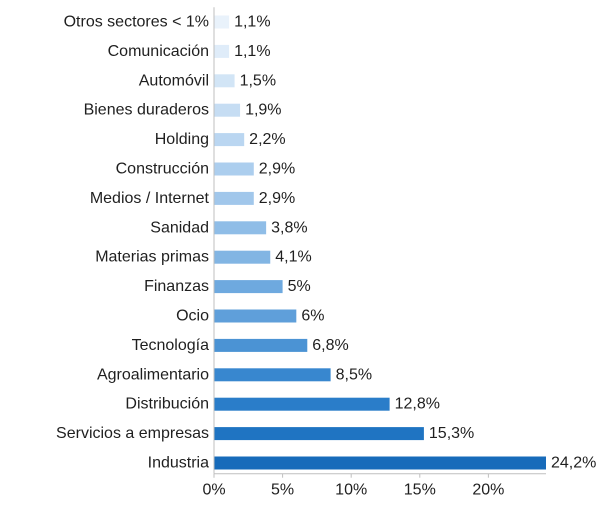 The image size is (613, 511). Describe the element at coordinates (153, 374) in the screenshot. I see `category-label-agroalimentario: Agroalimentario` at that location.